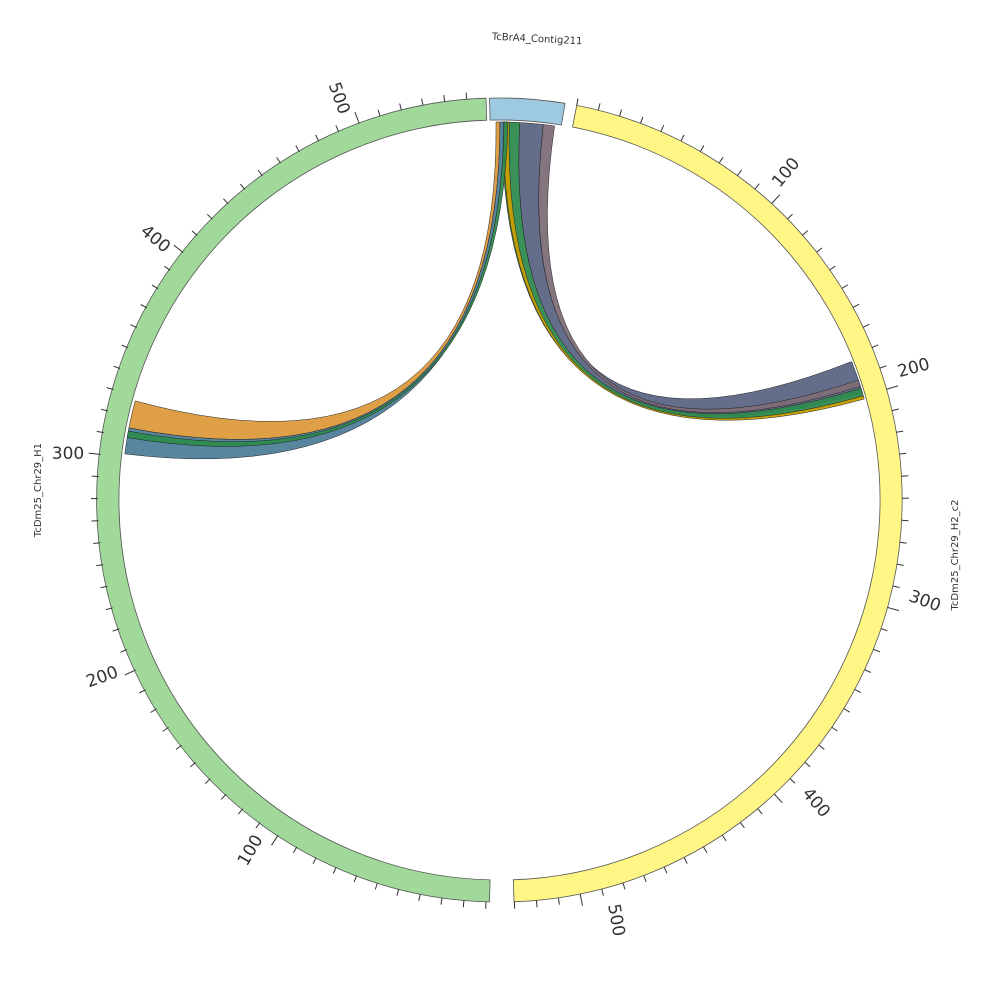  What do you see at coordinates (317, 284) in the screenshot?
I see `ribbon-contig-h1-green` at bounding box center [317, 284].